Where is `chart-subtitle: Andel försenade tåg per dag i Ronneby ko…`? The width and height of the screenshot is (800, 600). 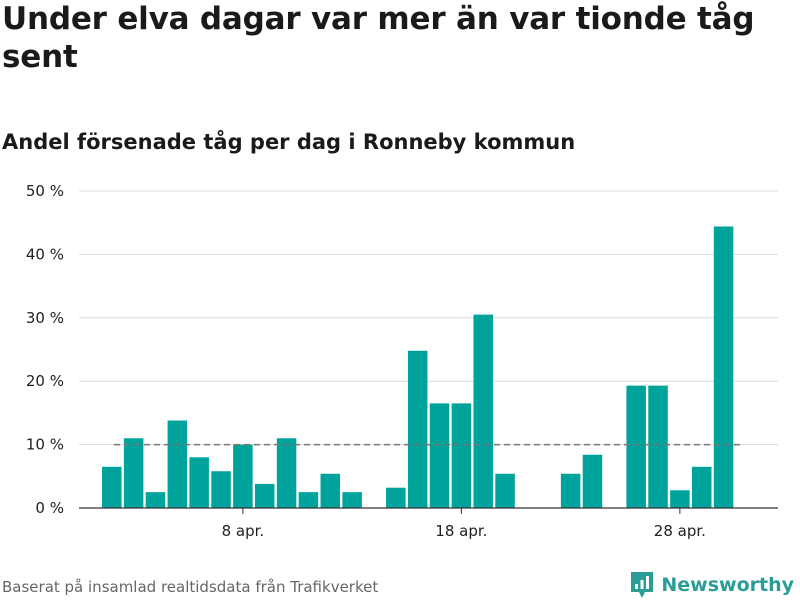 chart-subtitle: Andel försenade tåg per dag i Ronneby ko… is located at coordinates (289, 142).